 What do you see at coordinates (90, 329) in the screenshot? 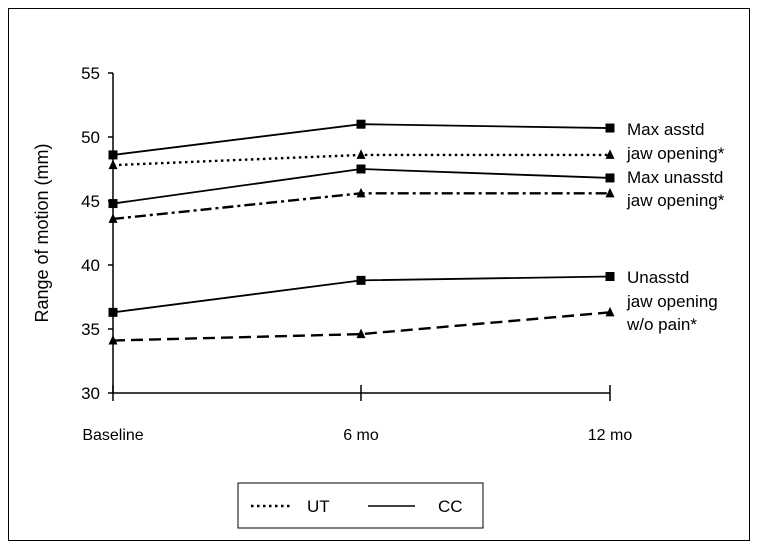
I see `y-tick-label: 35` at bounding box center [90, 329].